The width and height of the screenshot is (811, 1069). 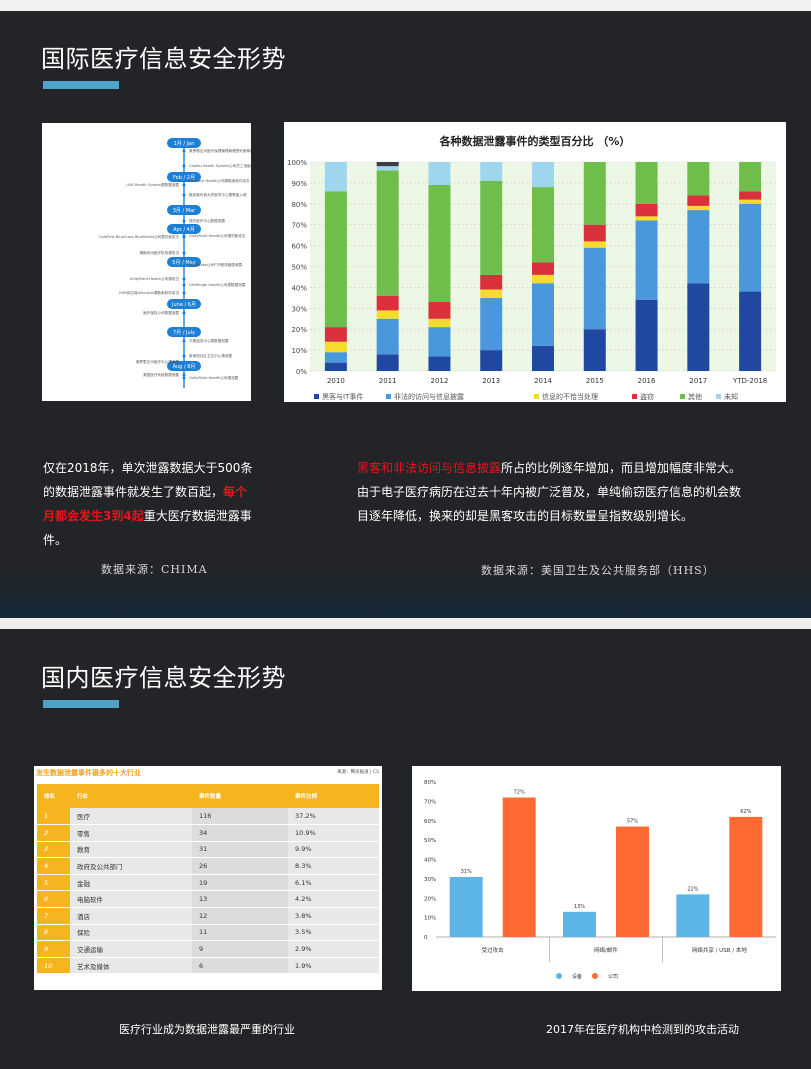 I want to click on month-label: Apr / 4月, so click(x=184, y=230).